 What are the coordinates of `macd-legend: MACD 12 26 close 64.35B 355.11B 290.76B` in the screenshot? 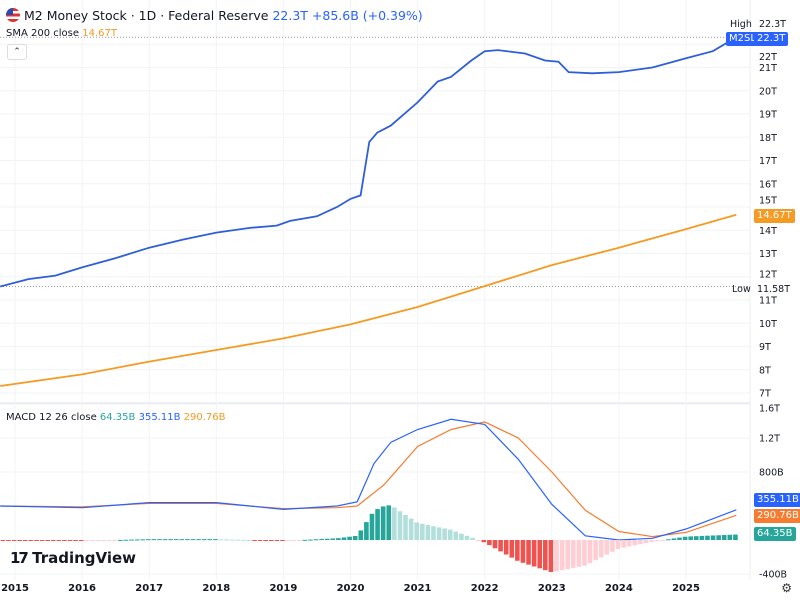 It's located at (116, 417).